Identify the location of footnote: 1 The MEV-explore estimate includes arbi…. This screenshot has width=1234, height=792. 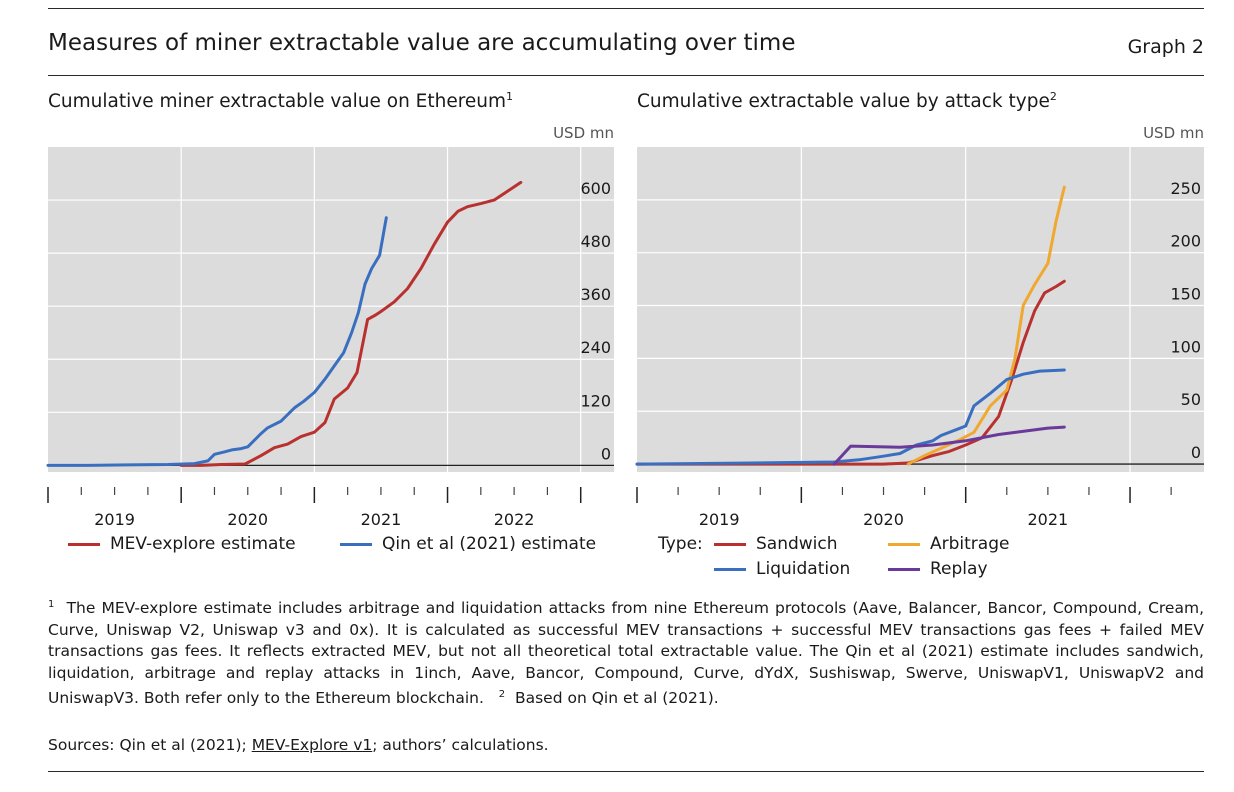
(626, 652).